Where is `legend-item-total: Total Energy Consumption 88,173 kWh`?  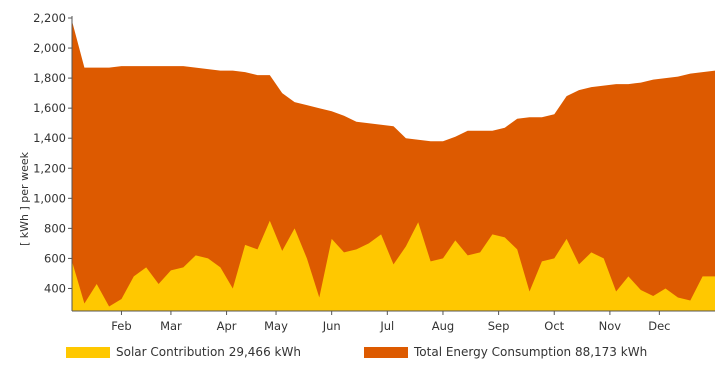
legend-item-total: Total Energy Consumption 88,173 kWh is located at coordinates (505, 352).